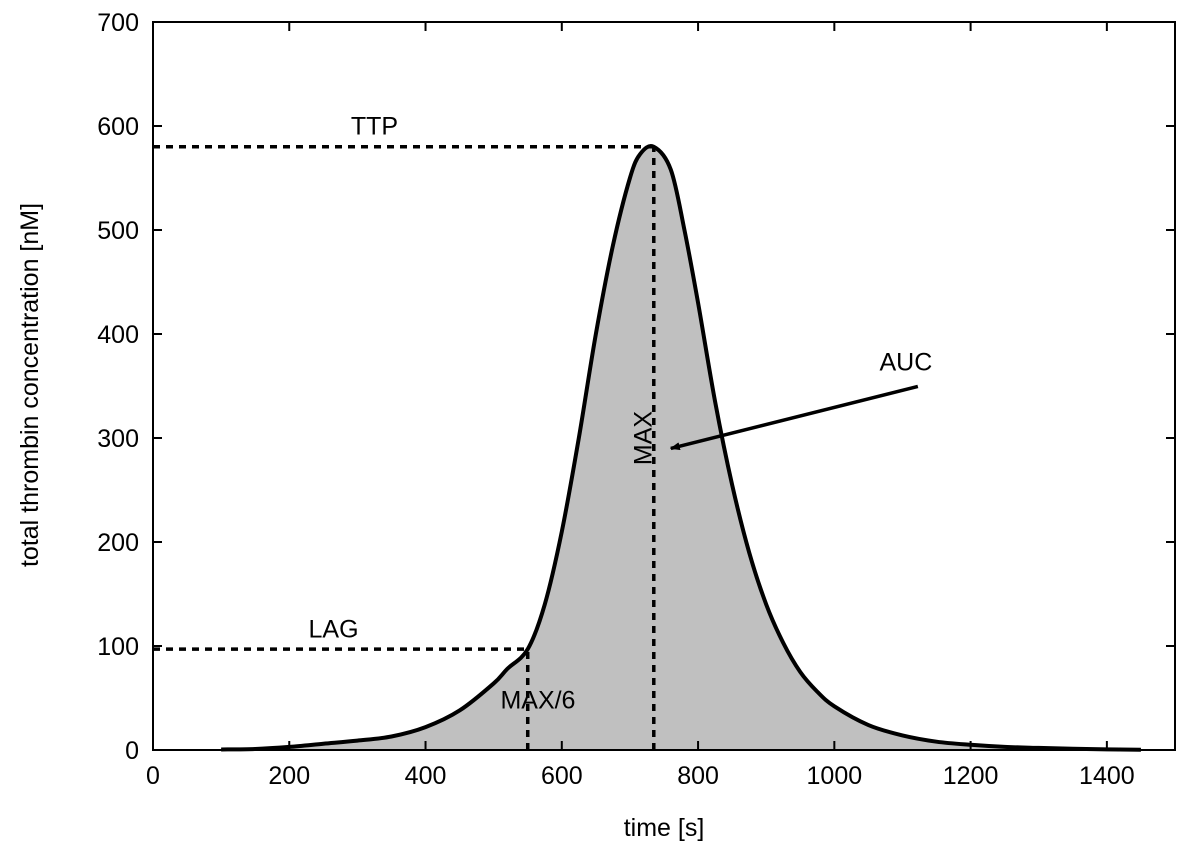  What do you see at coordinates (334, 630) in the screenshot?
I see `annotation-lag: LAG` at bounding box center [334, 630].